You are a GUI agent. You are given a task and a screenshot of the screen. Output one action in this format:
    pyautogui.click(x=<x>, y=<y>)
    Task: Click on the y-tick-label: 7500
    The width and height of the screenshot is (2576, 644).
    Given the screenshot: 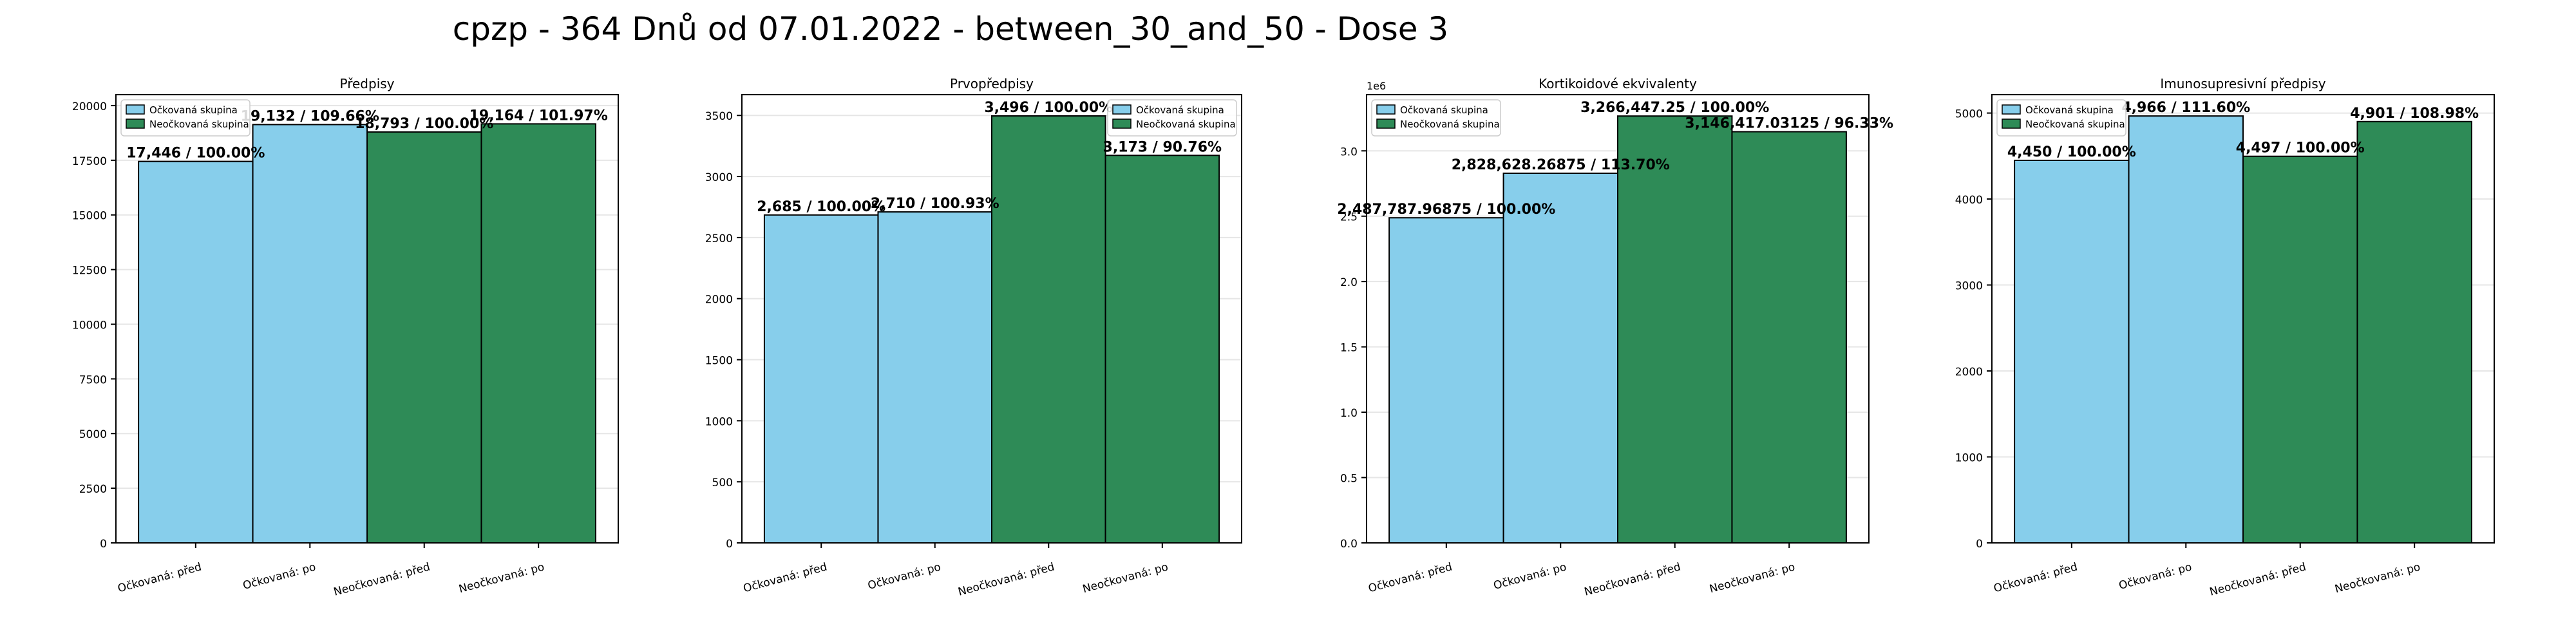 What is the action you would take?
    pyautogui.click(x=93, y=380)
    